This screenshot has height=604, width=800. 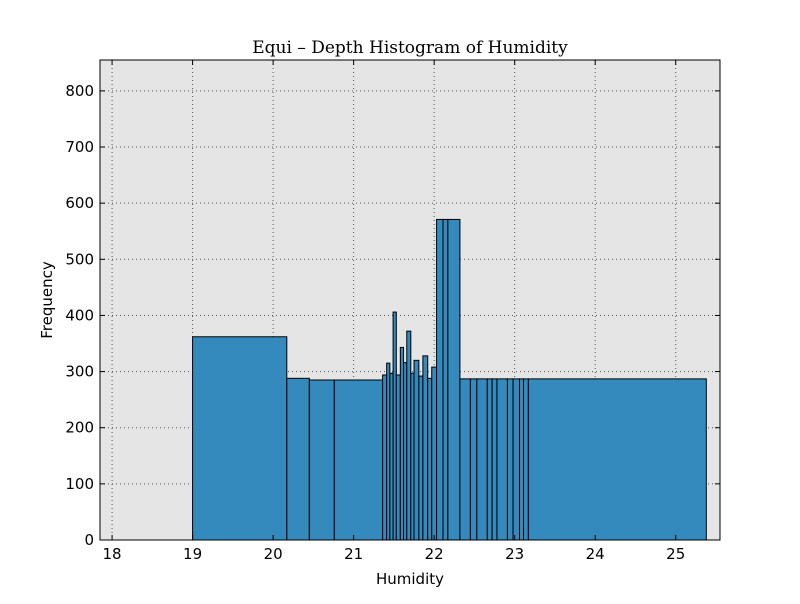 What do you see at coordinates (353, 554) in the screenshot?
I see `x-tick-label: 21` at bounding box center [353, 554].